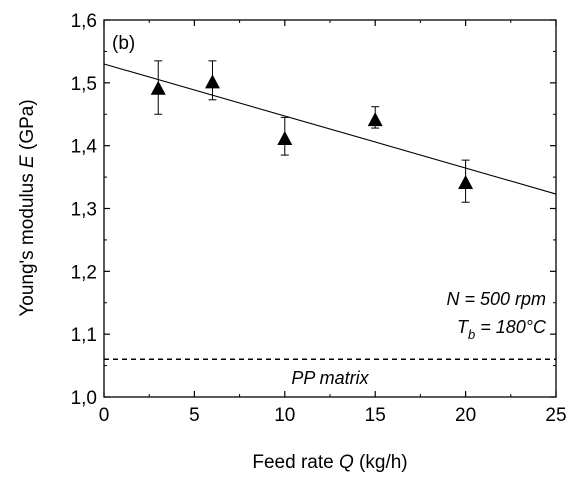 This screenshot has height=477, width=573. Describe the element at coordinates (375, 415) in the screenshot. I see `x-tick-label: 15` at that location.